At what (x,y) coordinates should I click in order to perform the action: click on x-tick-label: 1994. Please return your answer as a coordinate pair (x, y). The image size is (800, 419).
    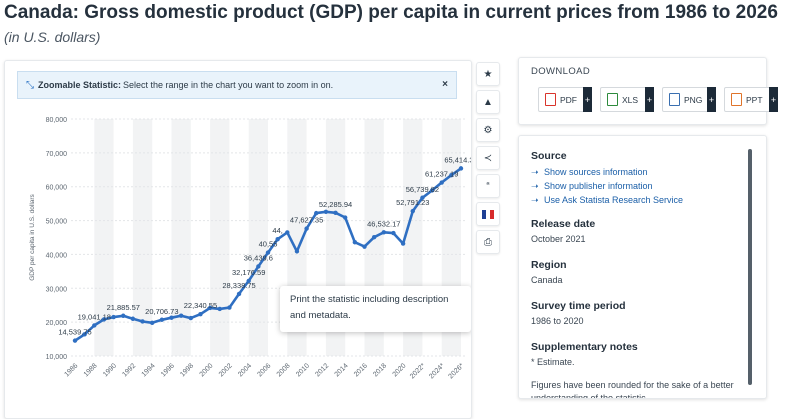
    Looking at the image, I should click on (149, 370).